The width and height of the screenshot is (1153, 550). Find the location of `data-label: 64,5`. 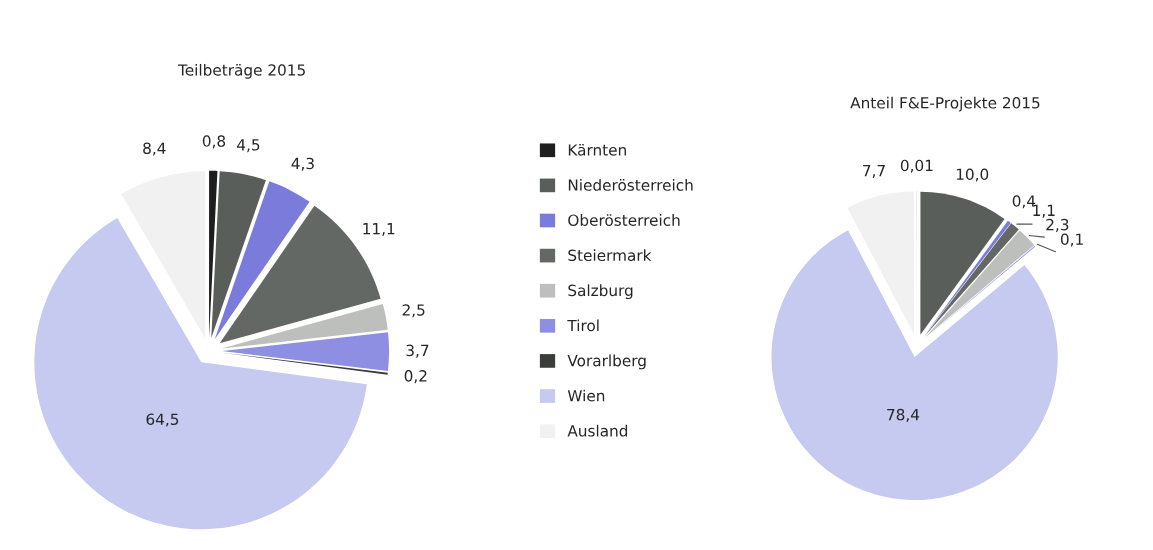

data-label: 64,5 is located at coordinates (162, 420).